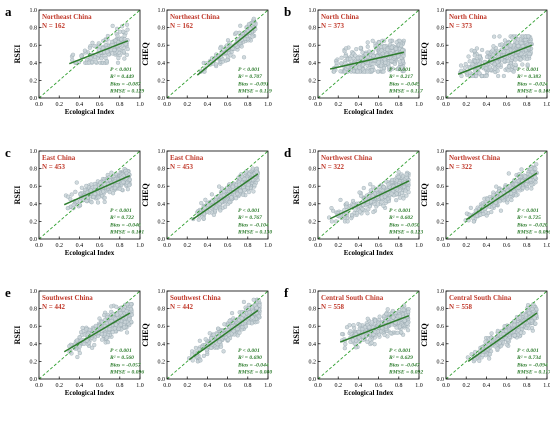 The width and height of the screenshot is (550, 421). Describe the element at coordinates (532, 84) in the screenshot. I see `stat-bias: Bias = -0.024` at that location.